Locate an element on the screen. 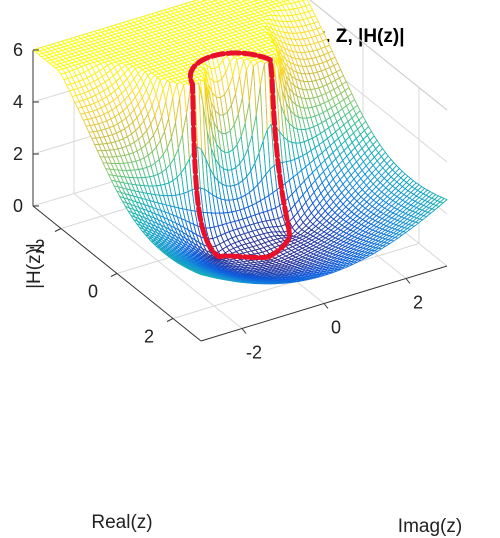 This screenshot has height=538, width=500. z-tick-label: 6 is located at coordinates (18, 50).